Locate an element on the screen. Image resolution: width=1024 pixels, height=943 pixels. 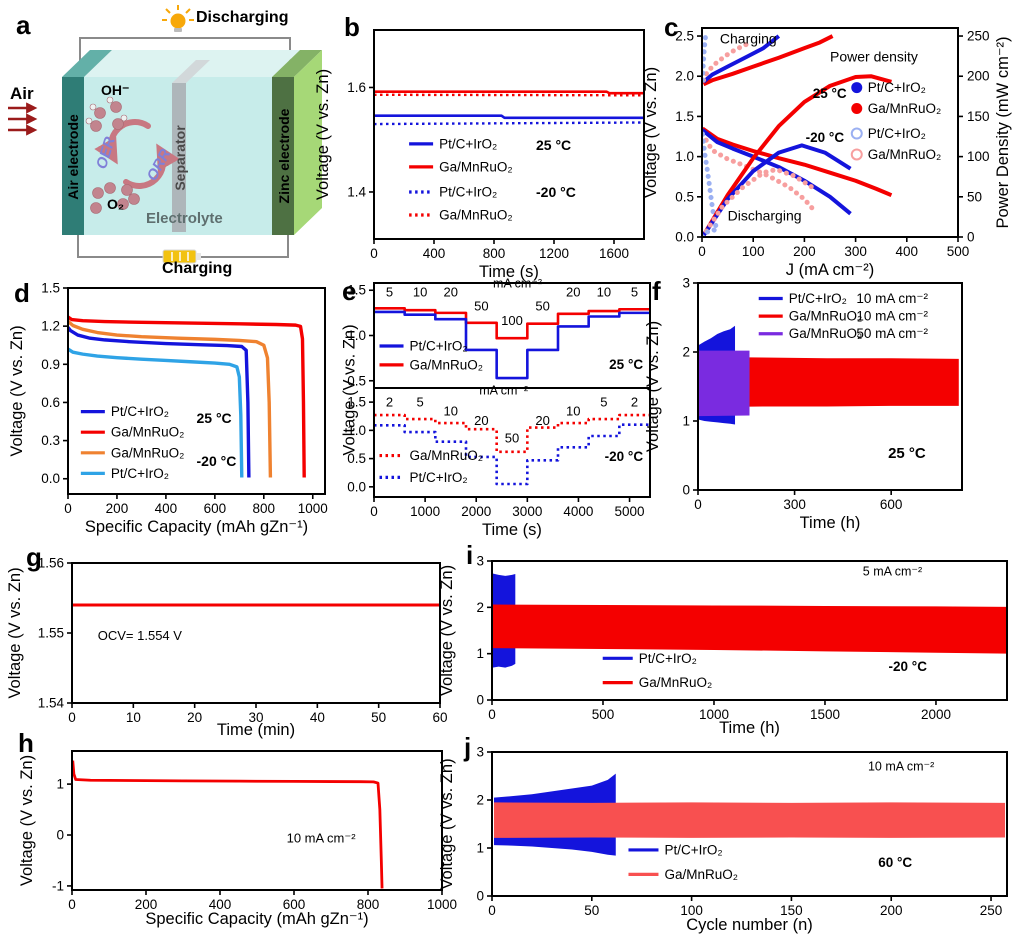
svg-text: 1200 is located at coordinates (554, 253).